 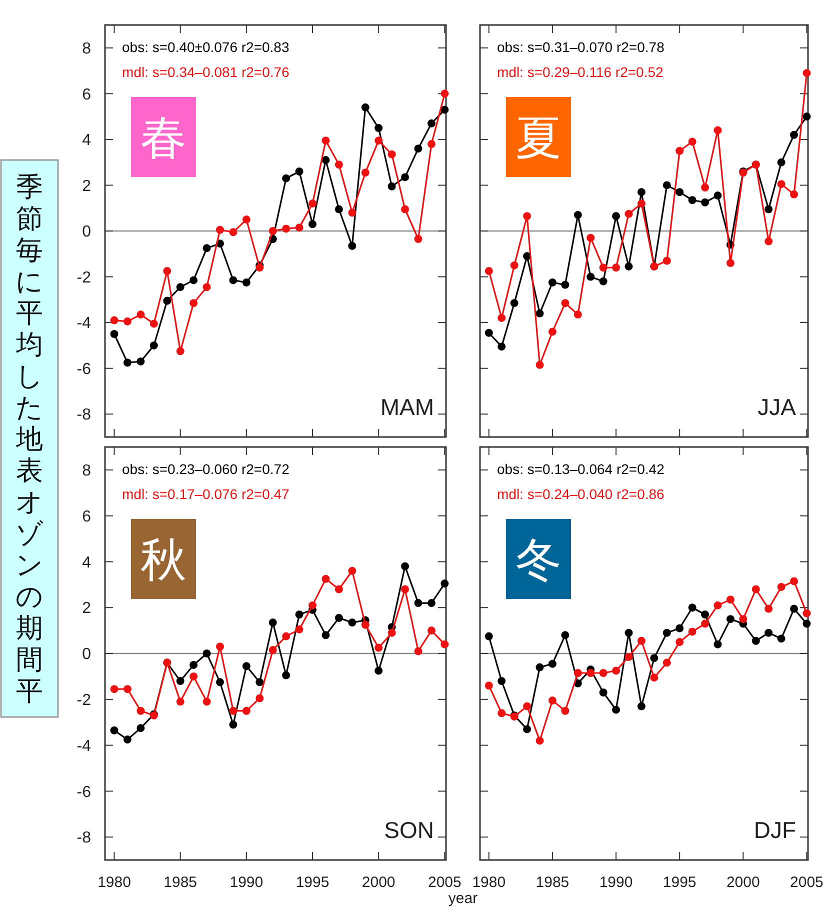 What do you see at coordinates (539, 559) in the screenshot?
I see `annotation: 冬` at bounding box center [539, 559].